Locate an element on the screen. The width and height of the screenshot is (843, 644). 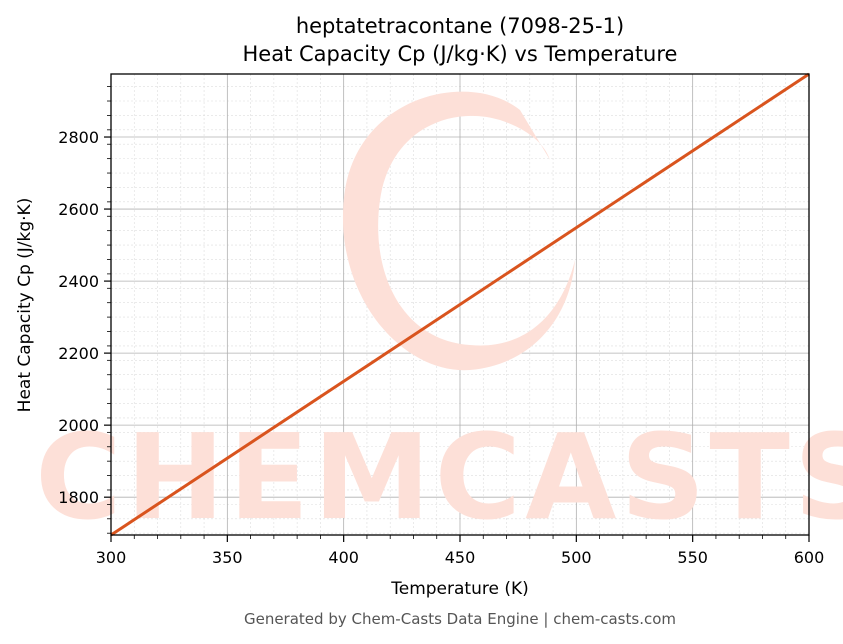
x-tick-label: 400 is located at coordinates (343, 557).